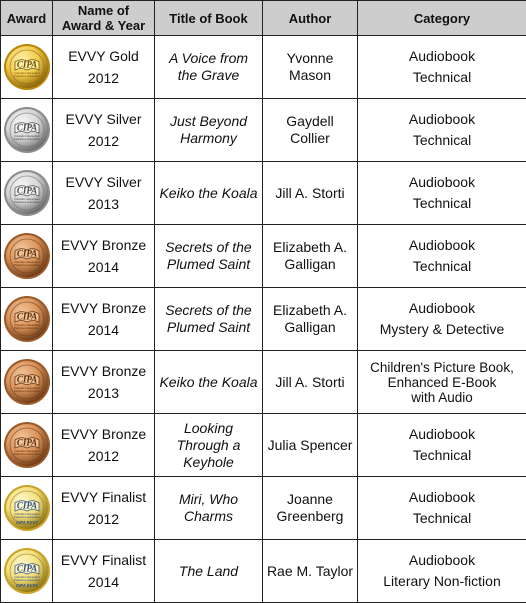 This screenshot has height=603, width=526. What do you see at coordinates (442, 382) in the screenshot?
I see `book-category-line: Enhanced E-Book` at bounding box center [442, 382].